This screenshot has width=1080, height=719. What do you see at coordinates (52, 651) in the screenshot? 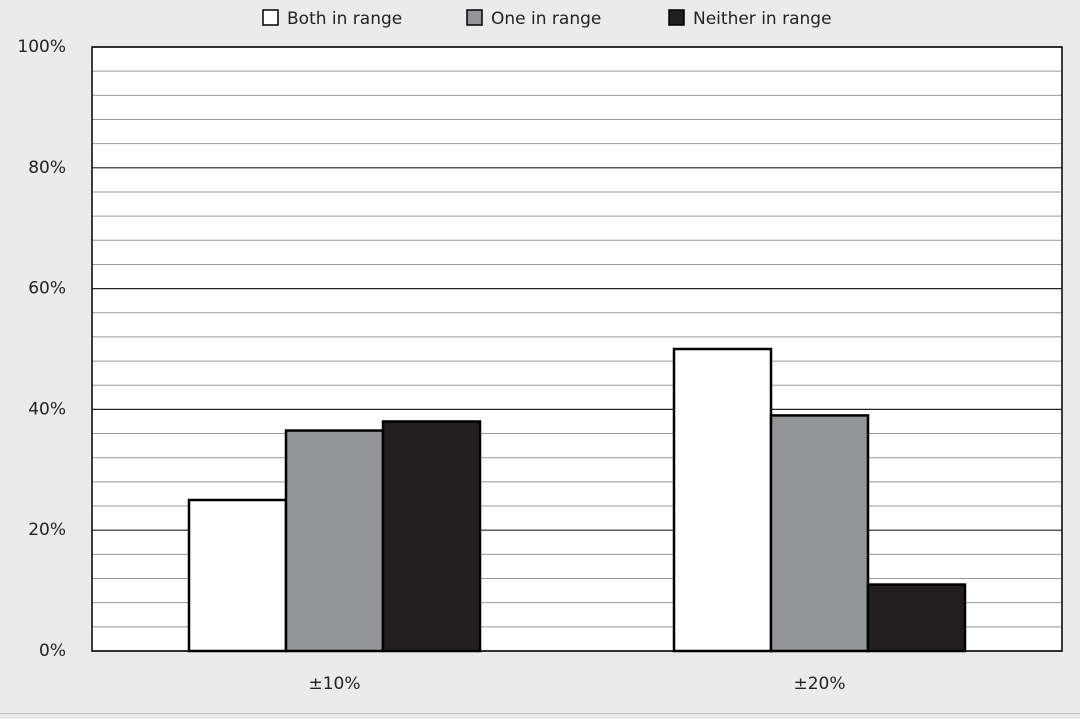
I see `y-tick-label: 0%` at bounding box center [52, 651].